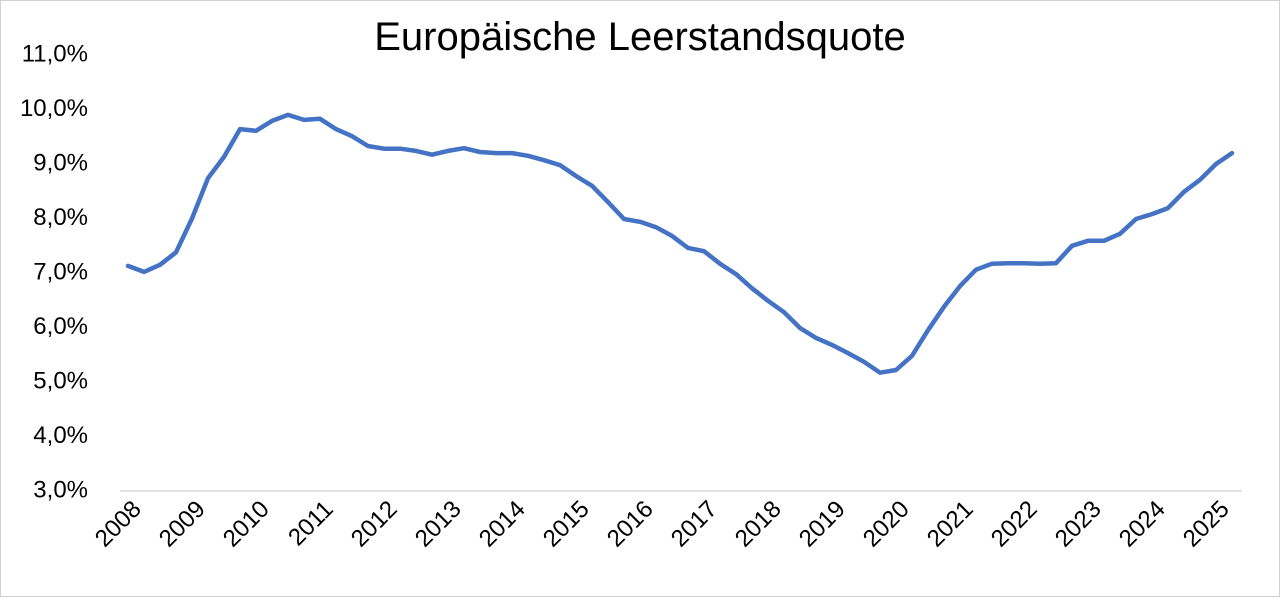 This screenshot has width=1280, height=597. Describe the element at coordinates (60, 489) in the screenshot. I see `y-tick-label: 3,0%` at that location.